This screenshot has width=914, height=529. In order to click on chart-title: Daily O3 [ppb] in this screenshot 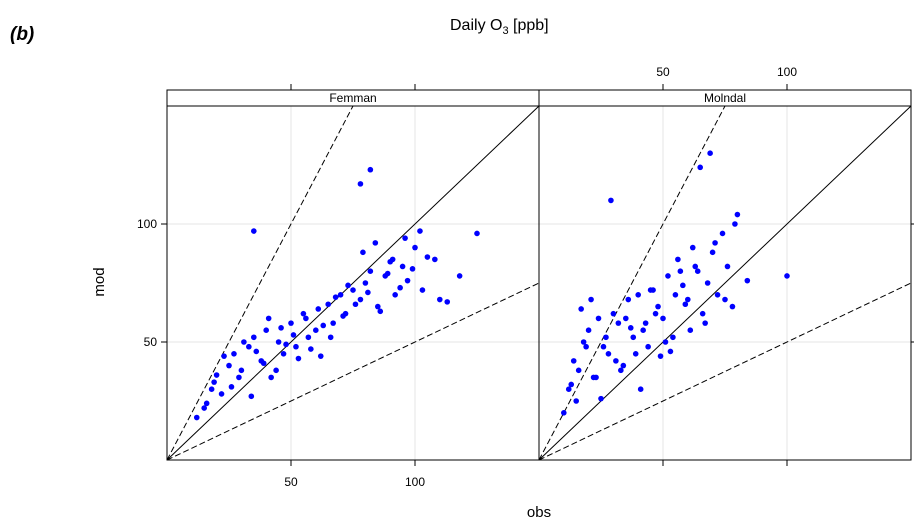, I will do `click(499, 27)`.